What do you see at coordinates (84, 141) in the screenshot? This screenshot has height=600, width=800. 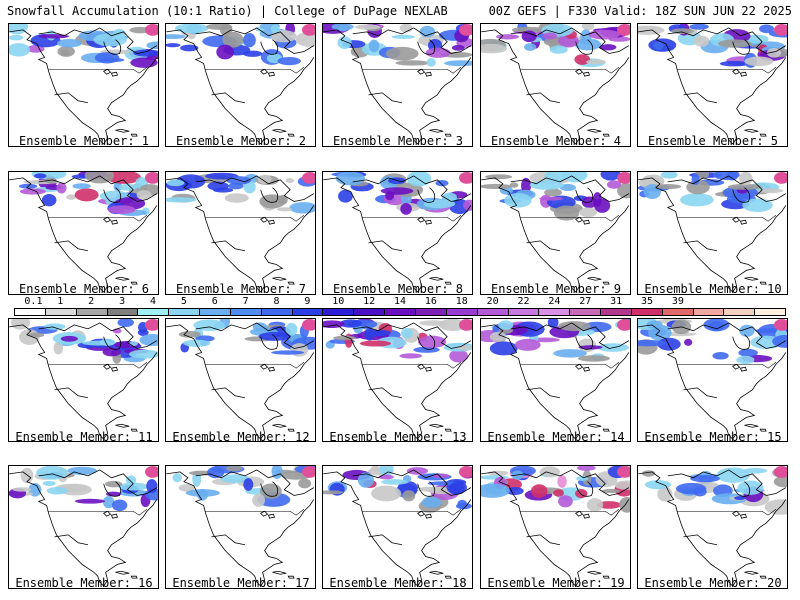 I see `ensemble-member-label: Ensemble Member: 1` at bounding box center [84, 141].